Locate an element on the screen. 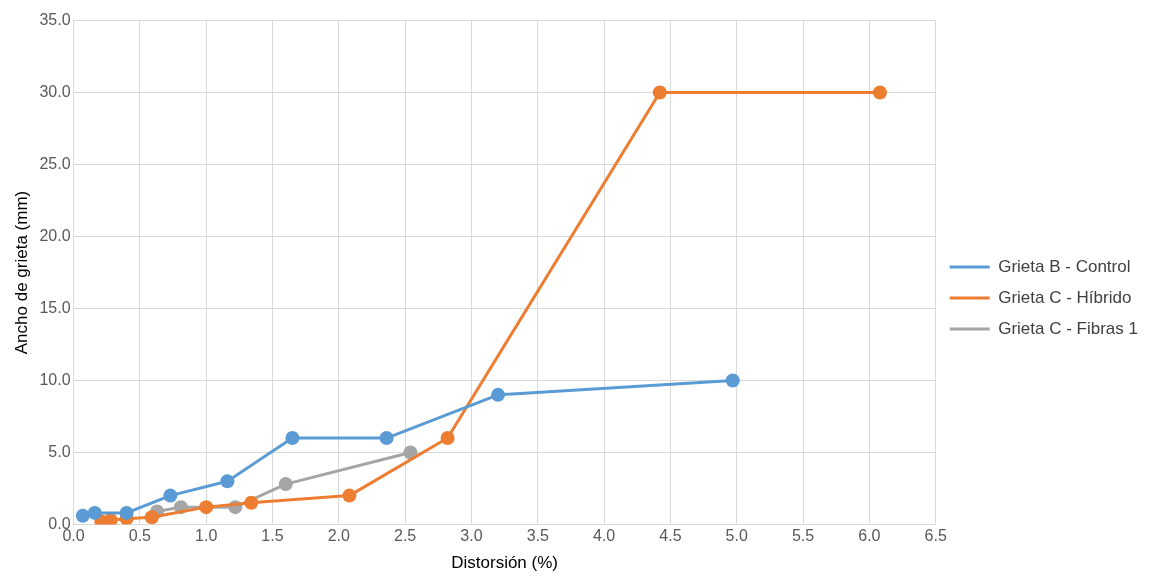  y-tick-label: 5.0 is located at coordinates (59, 451).